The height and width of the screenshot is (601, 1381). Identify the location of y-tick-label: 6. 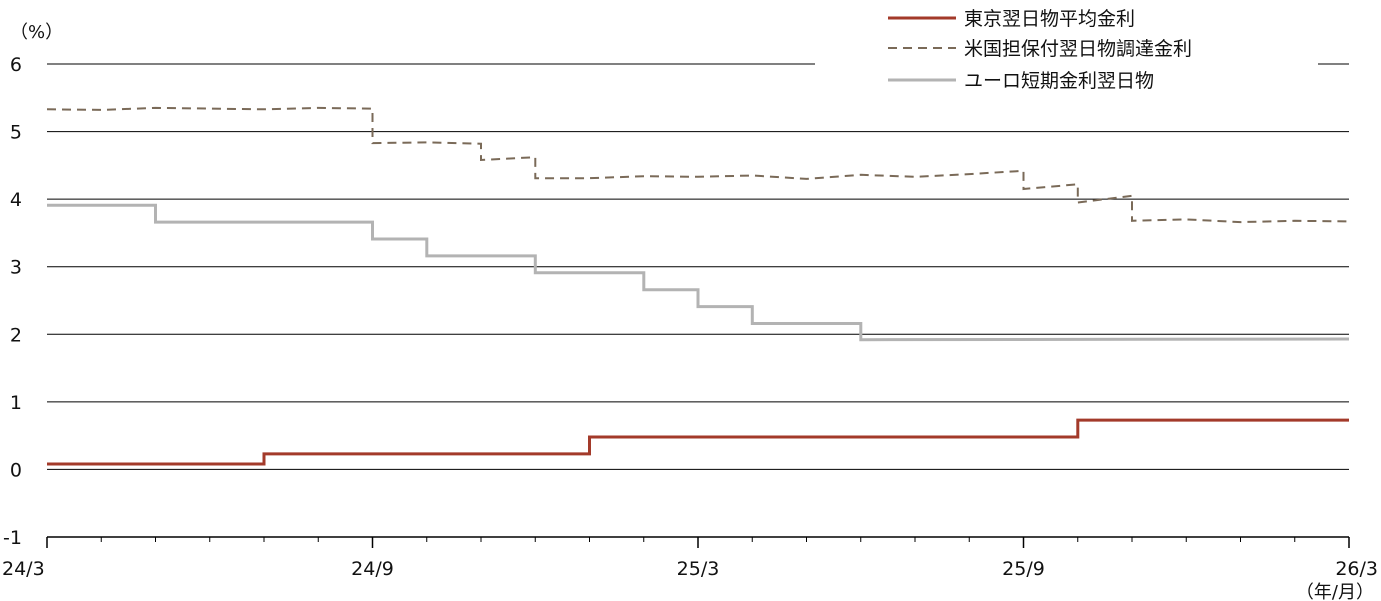
(16, 65).